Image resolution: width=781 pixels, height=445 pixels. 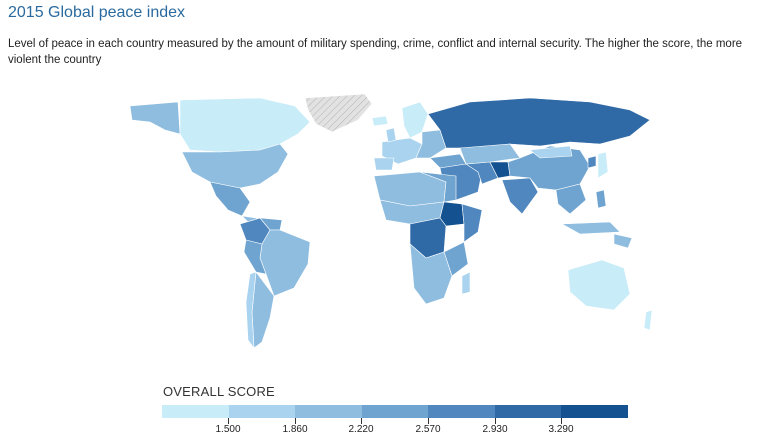 What do you see at coordinates (592, 162) in the screenshot?
I see `country-korea` at bounding box center [592, 162].